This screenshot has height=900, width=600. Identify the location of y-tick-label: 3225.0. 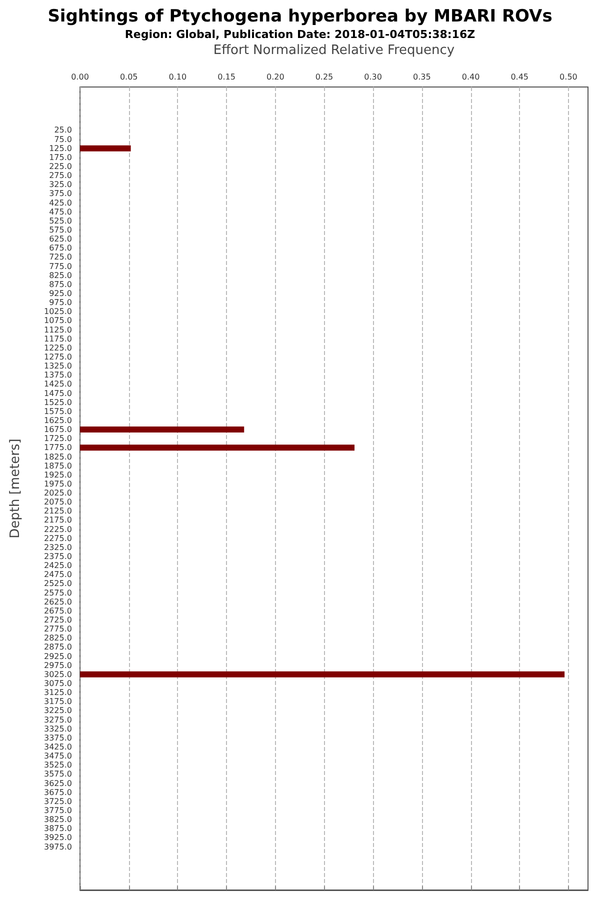
(58, 711).